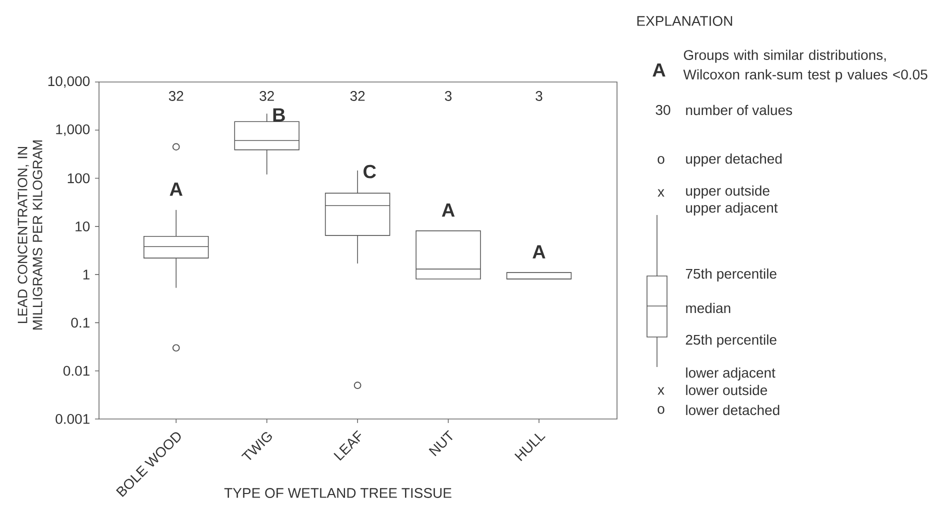 This screenshot has width=934, height=505. What do you see at coordinates (86, 275) in the screenshot?
I see `y-tick-label: 1` at bounding box center [86, 275].